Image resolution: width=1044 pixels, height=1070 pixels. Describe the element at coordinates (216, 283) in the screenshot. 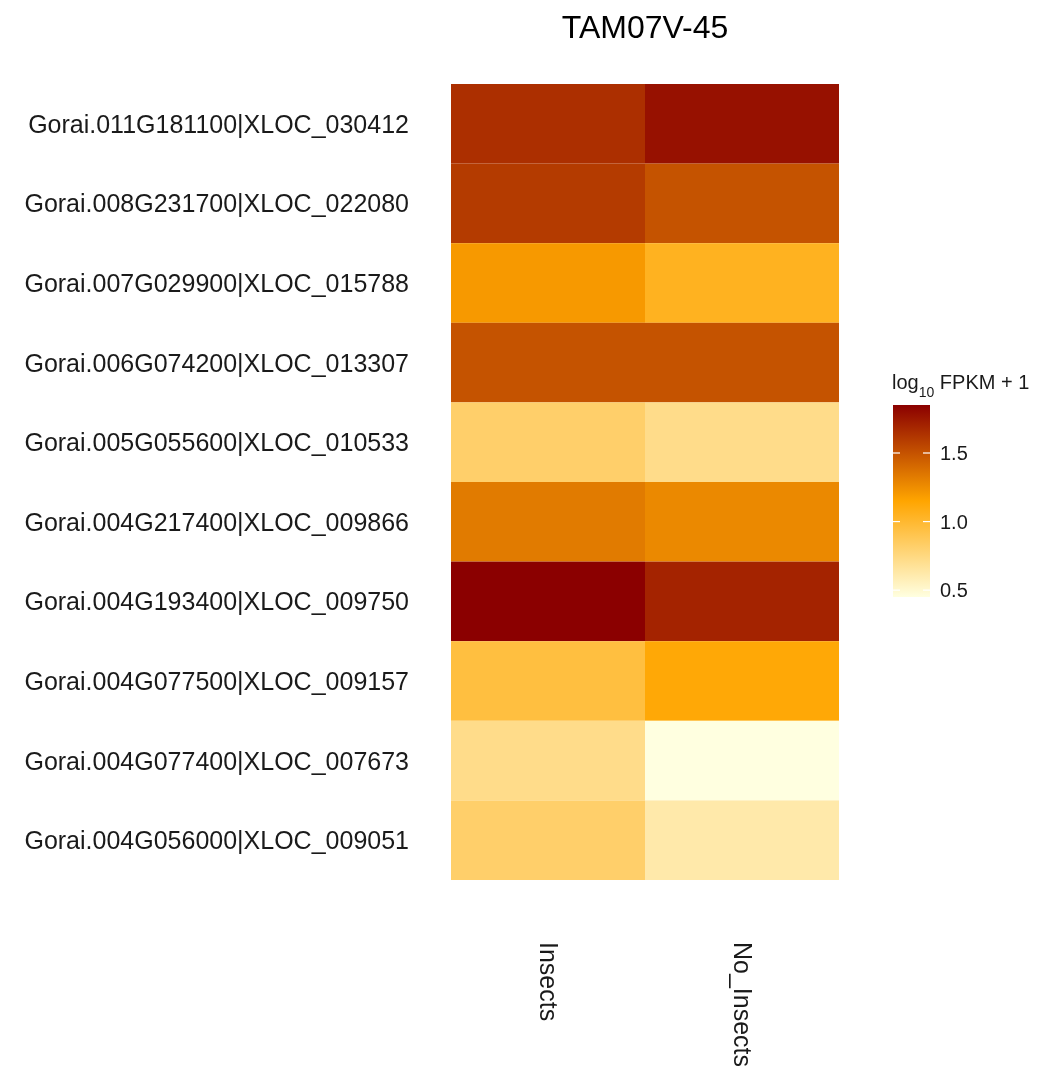

I see `y-tick-label: Gorai.007G029900|XLOC_015788` at that location.